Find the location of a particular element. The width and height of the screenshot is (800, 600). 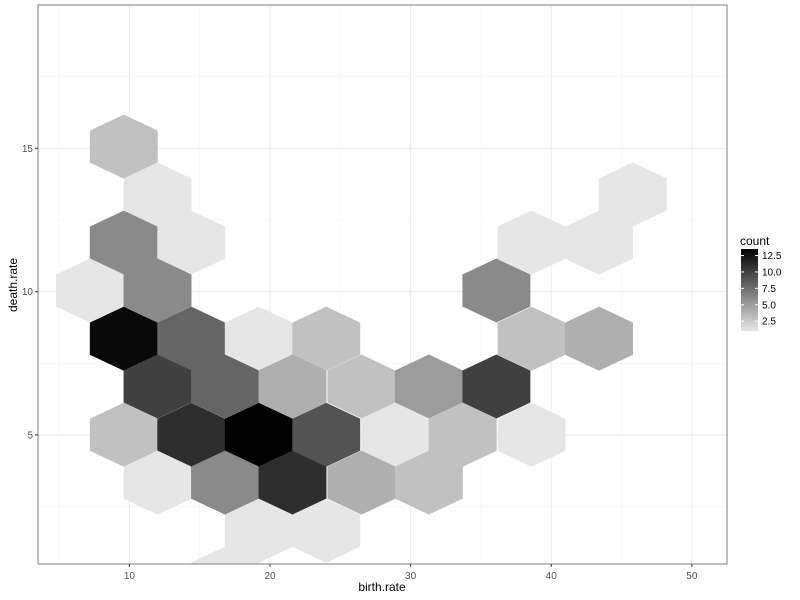

legend-label: 7.5 is located at coordinates (769, 289).